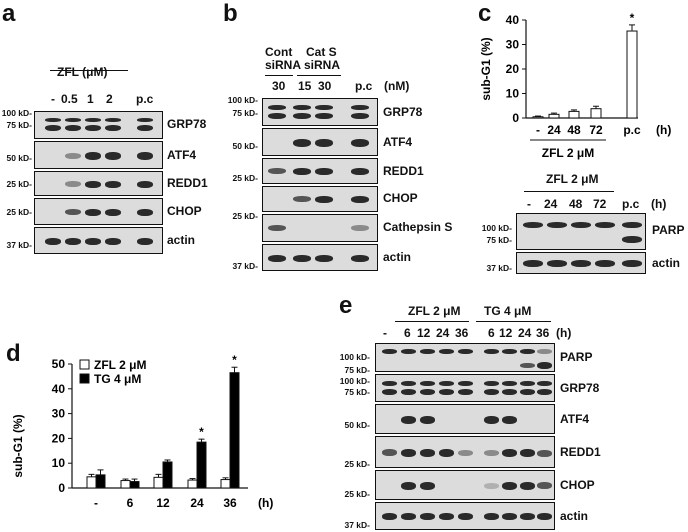  What do you see at coordinates (631, 204) in the screenshot?
I see `panel-c-pc: p.c` at bounding box center [631, 204].